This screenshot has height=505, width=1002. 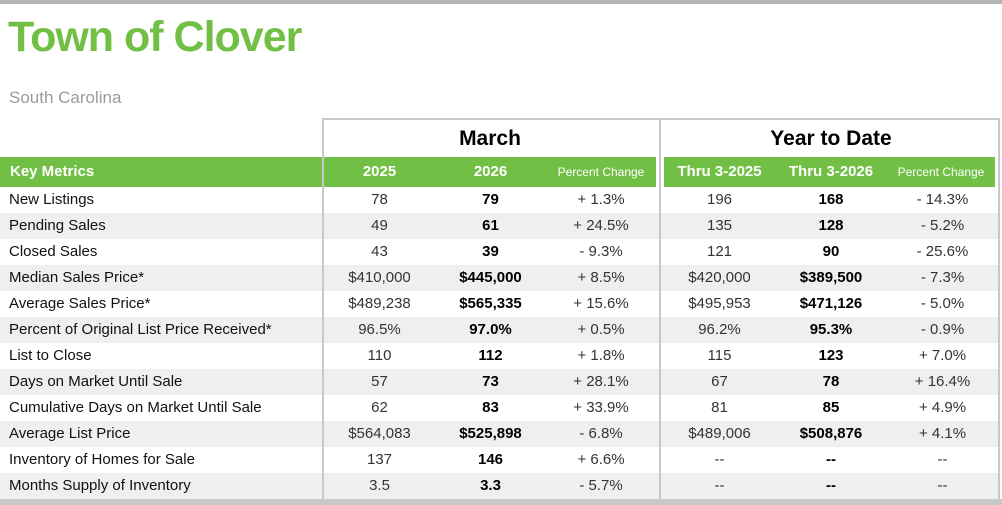 What do you see at coordinates (379, 459) in the screenshot?
I see `march-2025-value: 137` at bounding box center [379, 459].